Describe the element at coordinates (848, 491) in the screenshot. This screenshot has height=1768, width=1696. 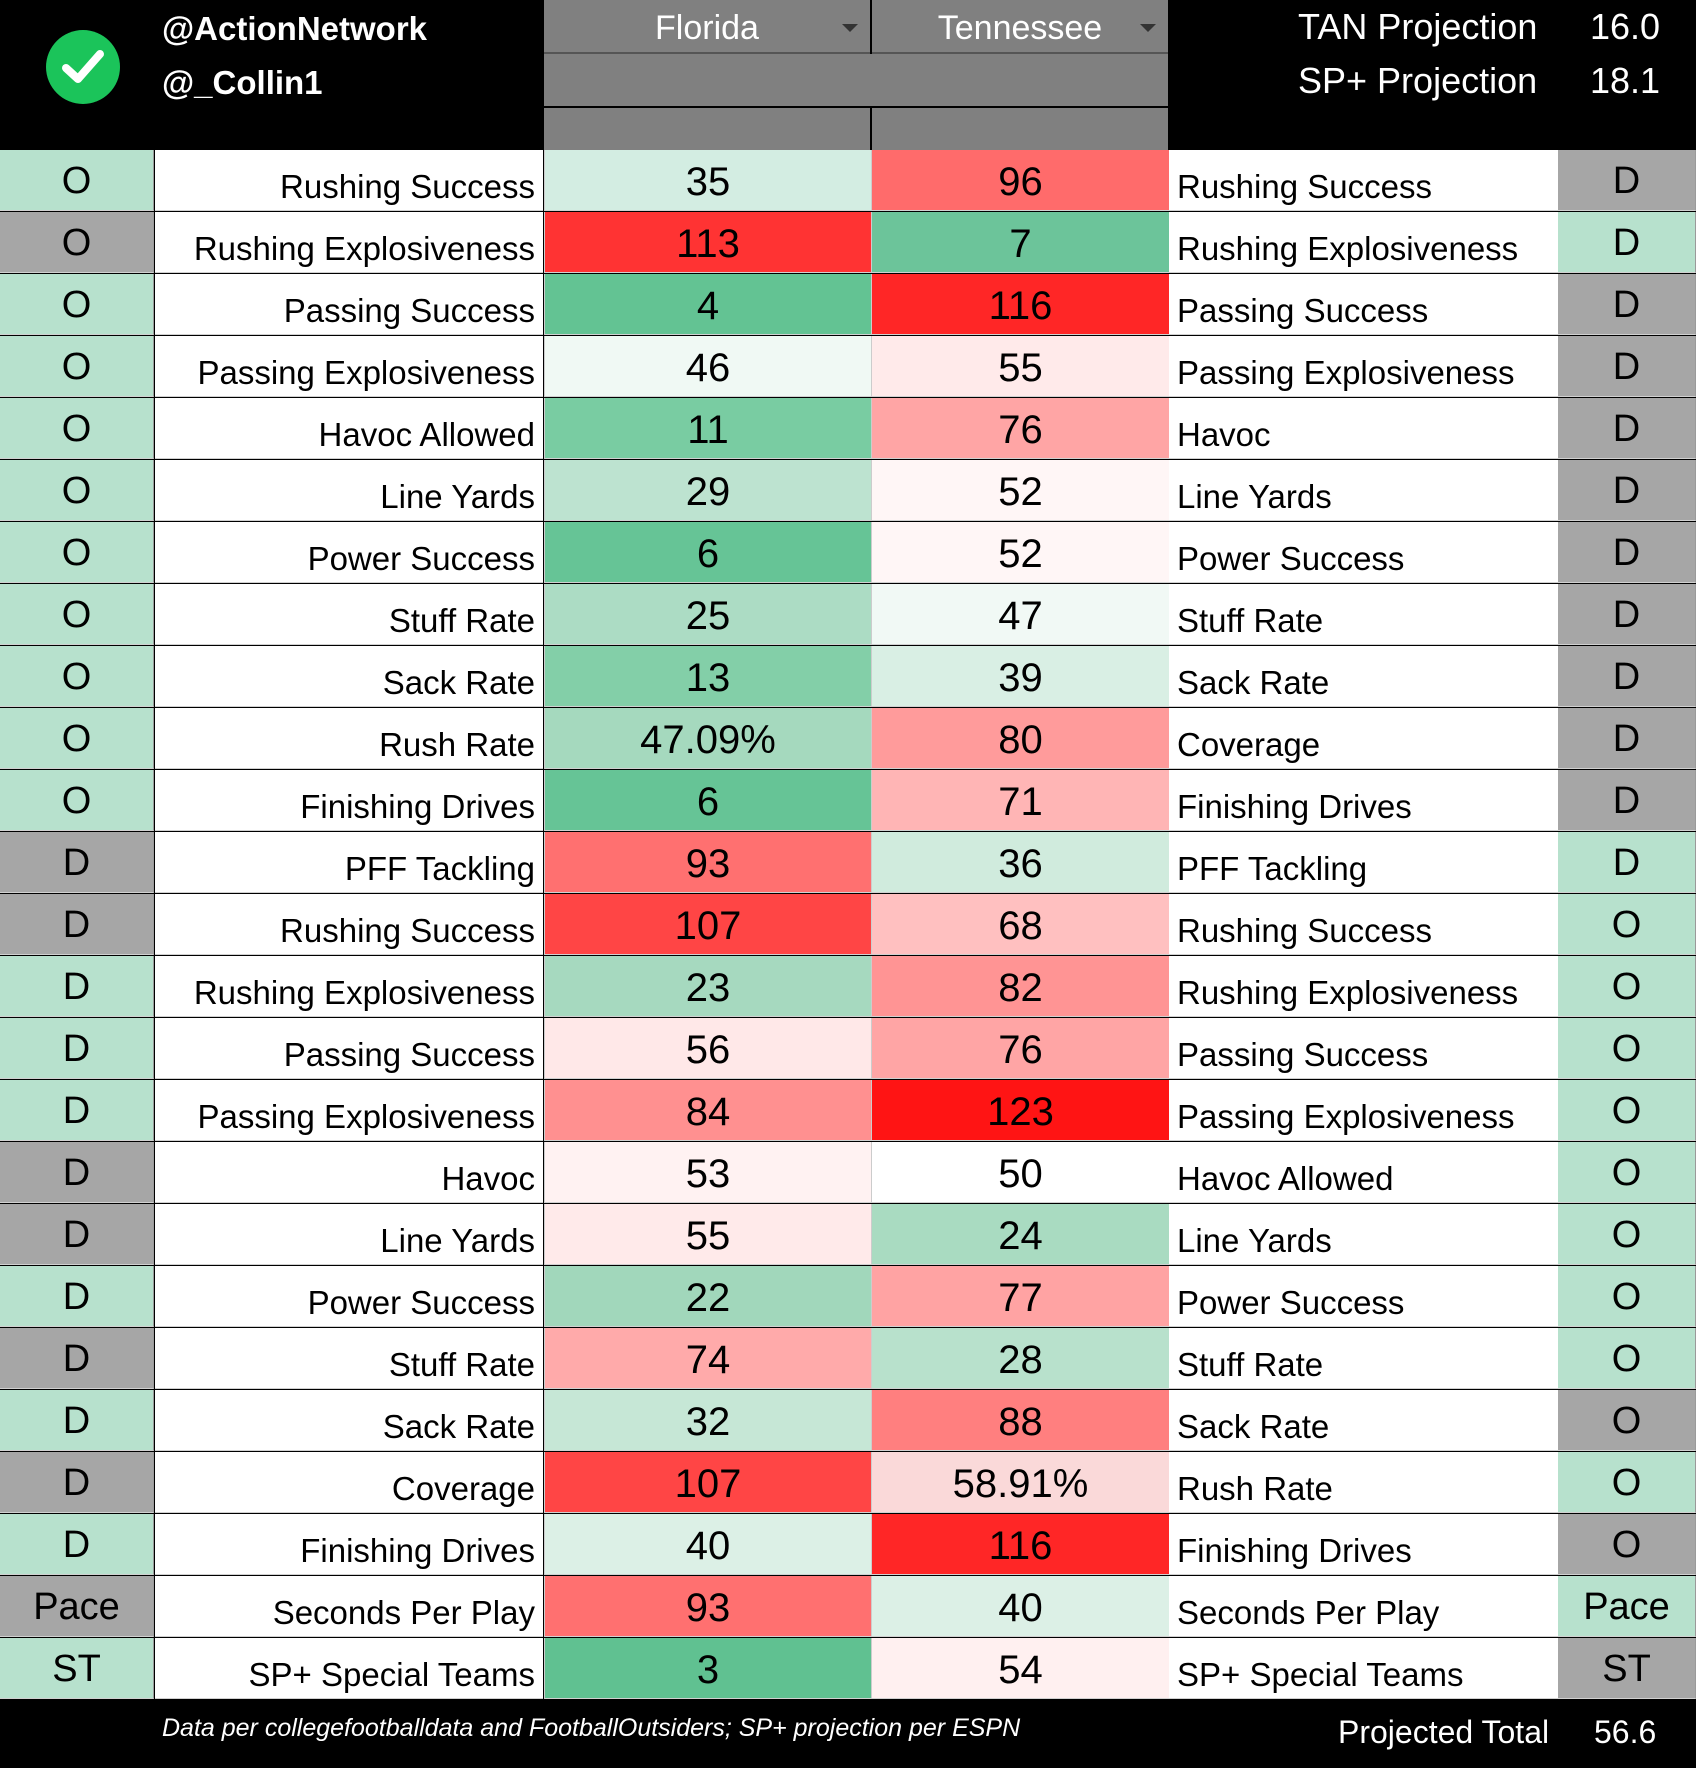
I see `table-row: O Line Yards 29 52 Line Yards D` at that location.